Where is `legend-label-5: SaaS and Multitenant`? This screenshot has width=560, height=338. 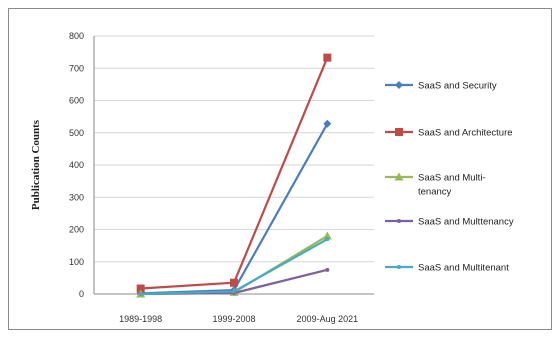 legend-label-5: SaaS and Multitenant is located at coordinates (463, 268).